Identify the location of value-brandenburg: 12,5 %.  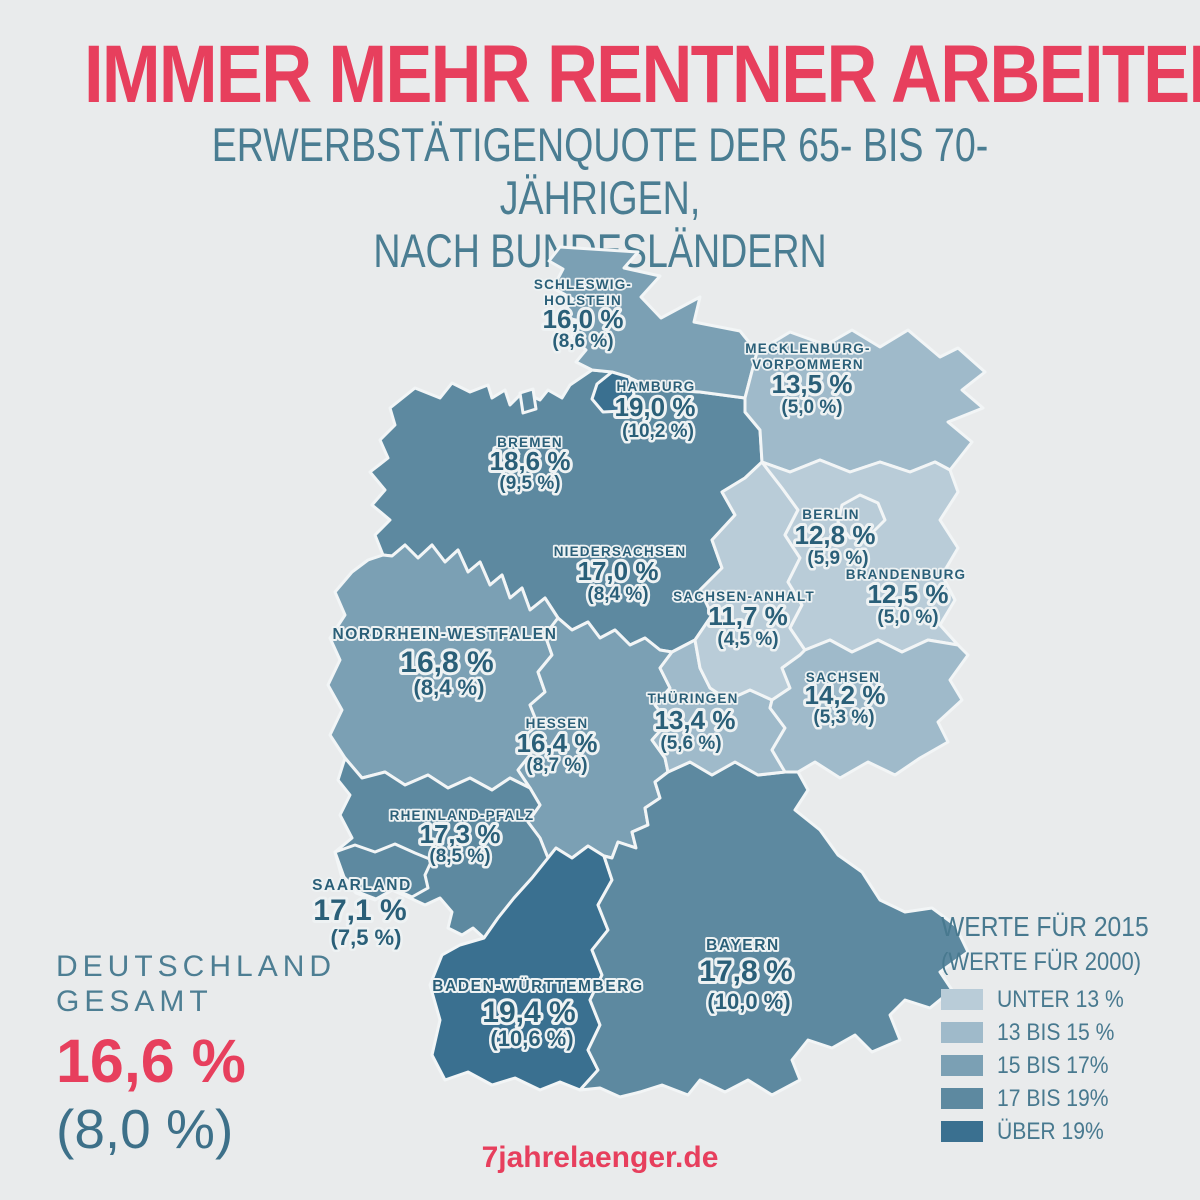
(908, 594).